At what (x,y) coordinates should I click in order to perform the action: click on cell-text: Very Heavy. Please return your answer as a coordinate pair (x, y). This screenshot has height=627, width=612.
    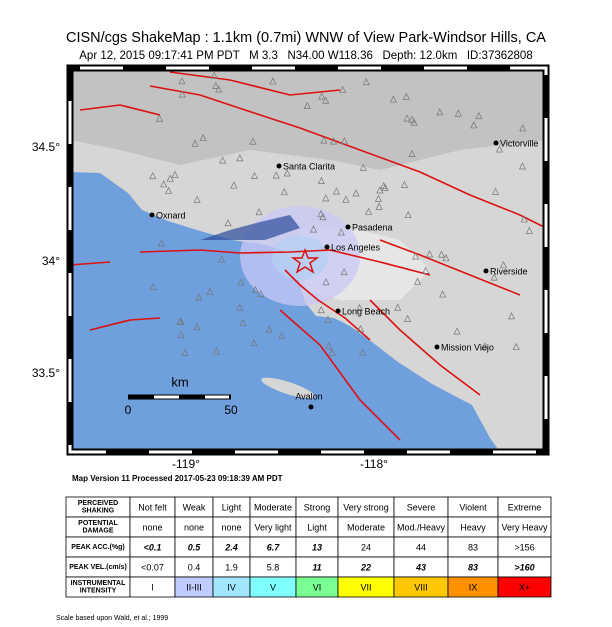
    Looking at the image, I should click on (524, 527).